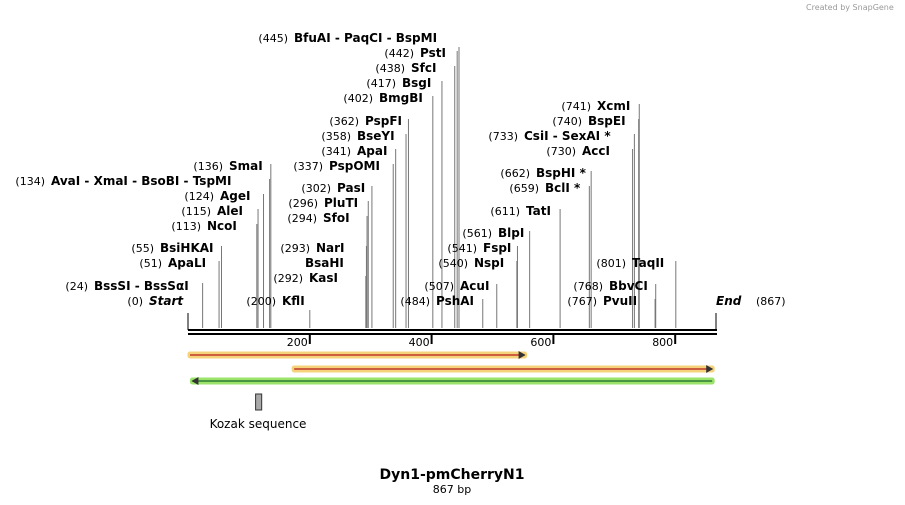 Image resolution: width=905 pixels, height=505 pixels. I want to click on site-name: BseYI, so click(376, 136).